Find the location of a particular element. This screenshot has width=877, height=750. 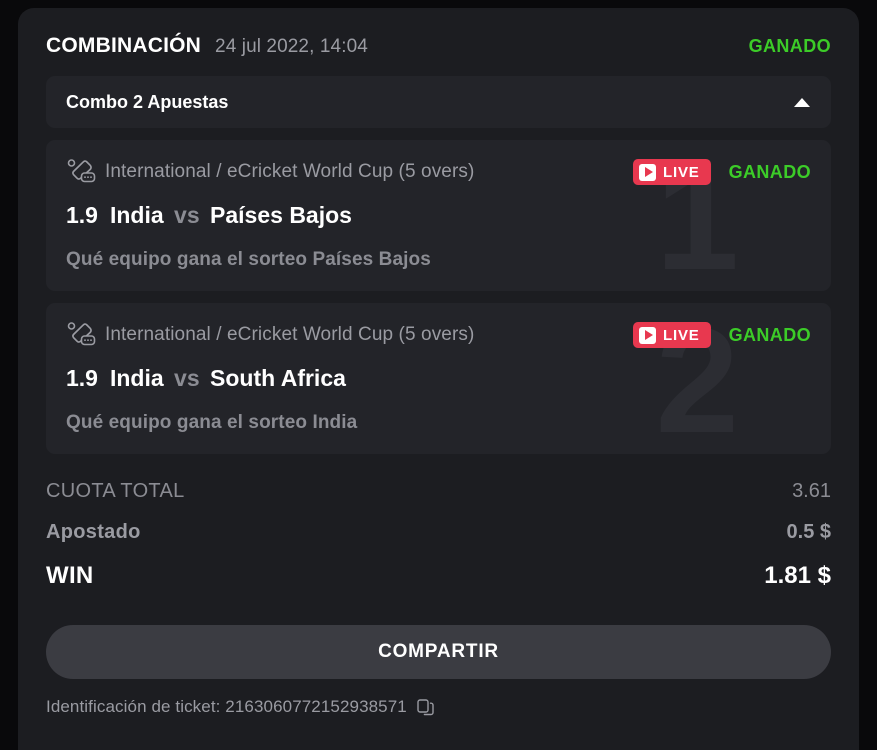

total-odds-row: CUOTA TOTAL 3.61 is located at coordinates (438, 500).